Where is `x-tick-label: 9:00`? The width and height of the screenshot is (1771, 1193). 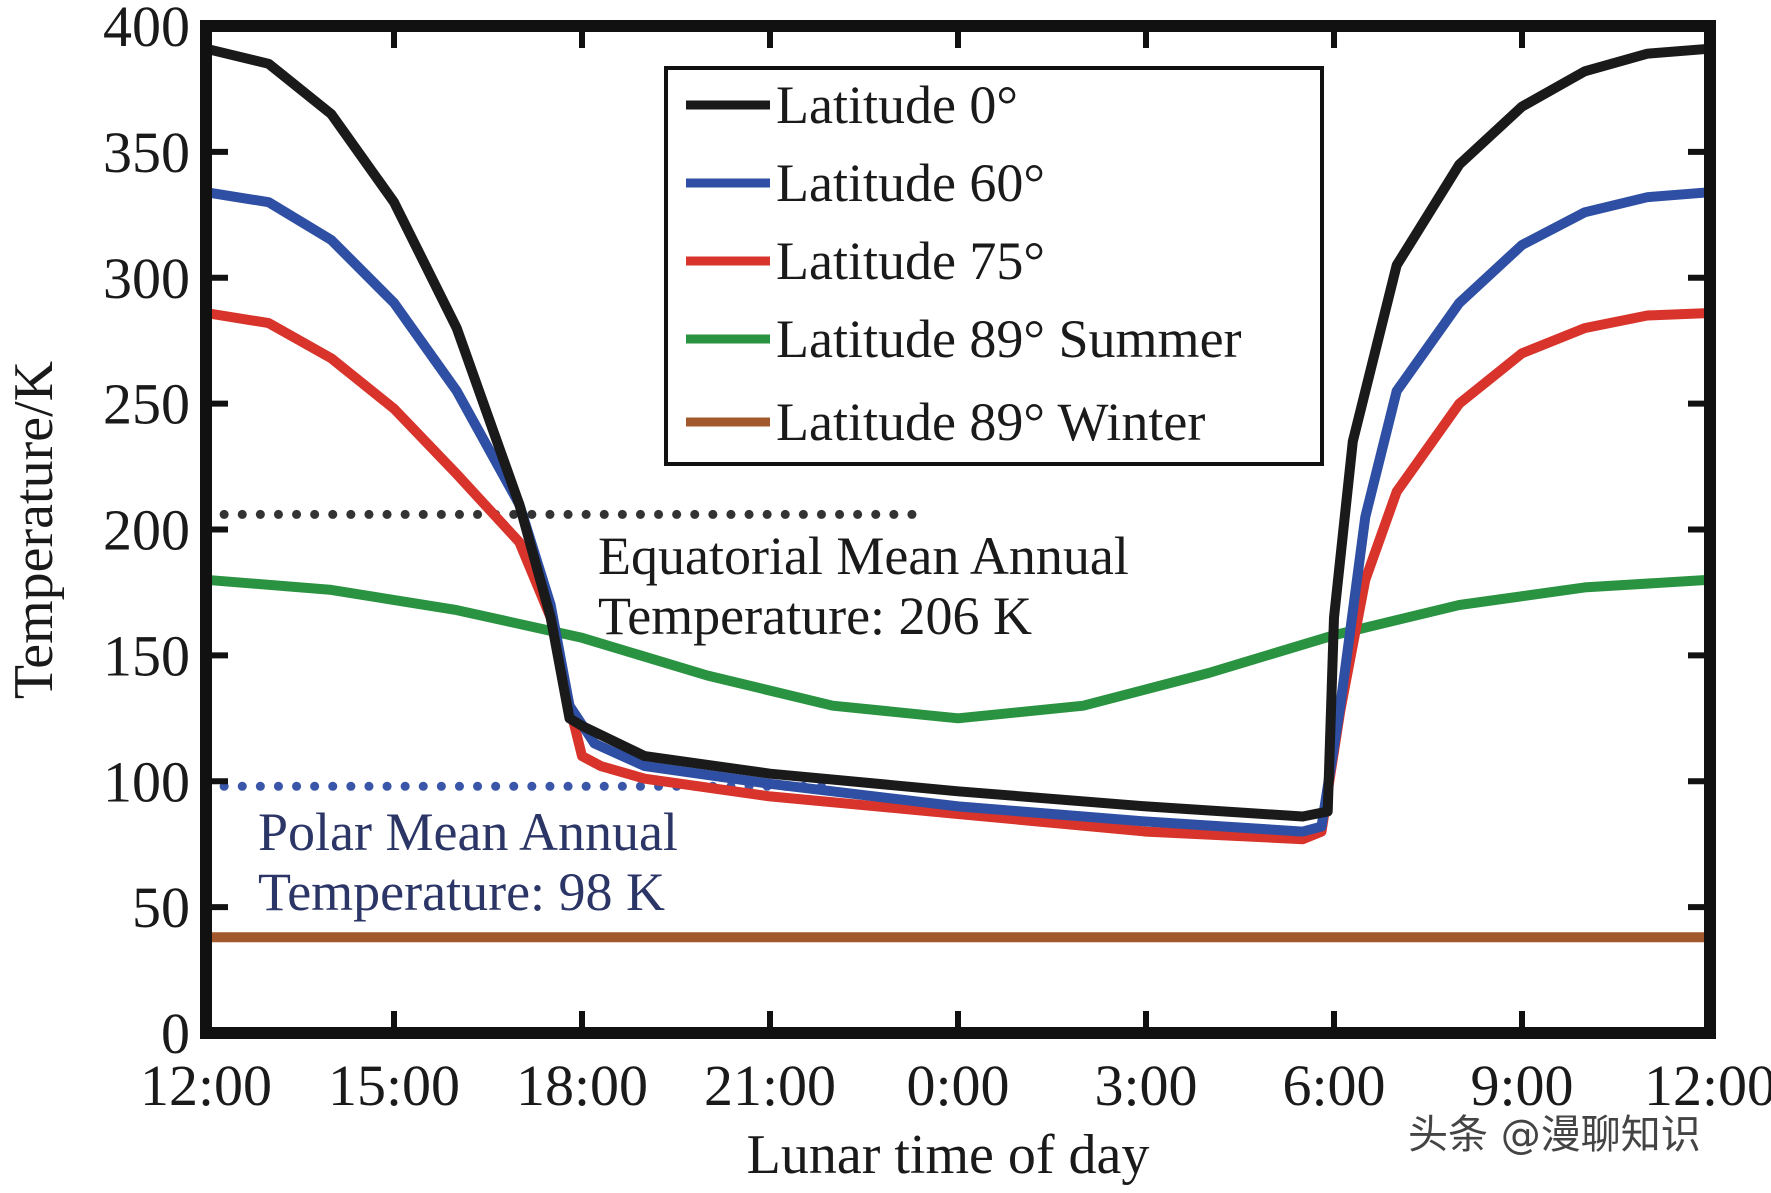 x-tick-label: 9:00 is located at coordinates (1521, 1085).